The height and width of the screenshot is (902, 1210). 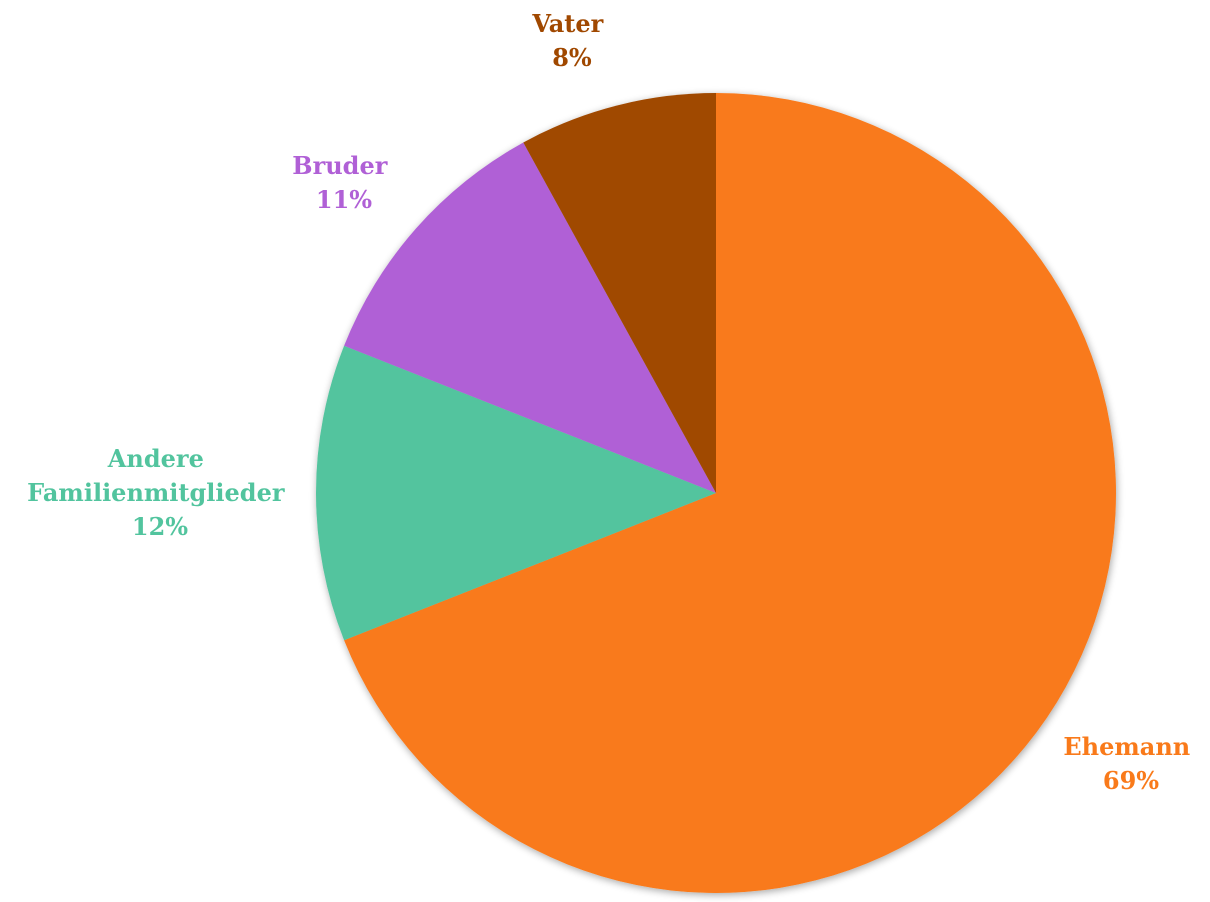 What do you see at coordinates (156, 492) in the screenshot?
I see `label-andere-line2: Familienmitglieder` at bounding box center [156, 492].